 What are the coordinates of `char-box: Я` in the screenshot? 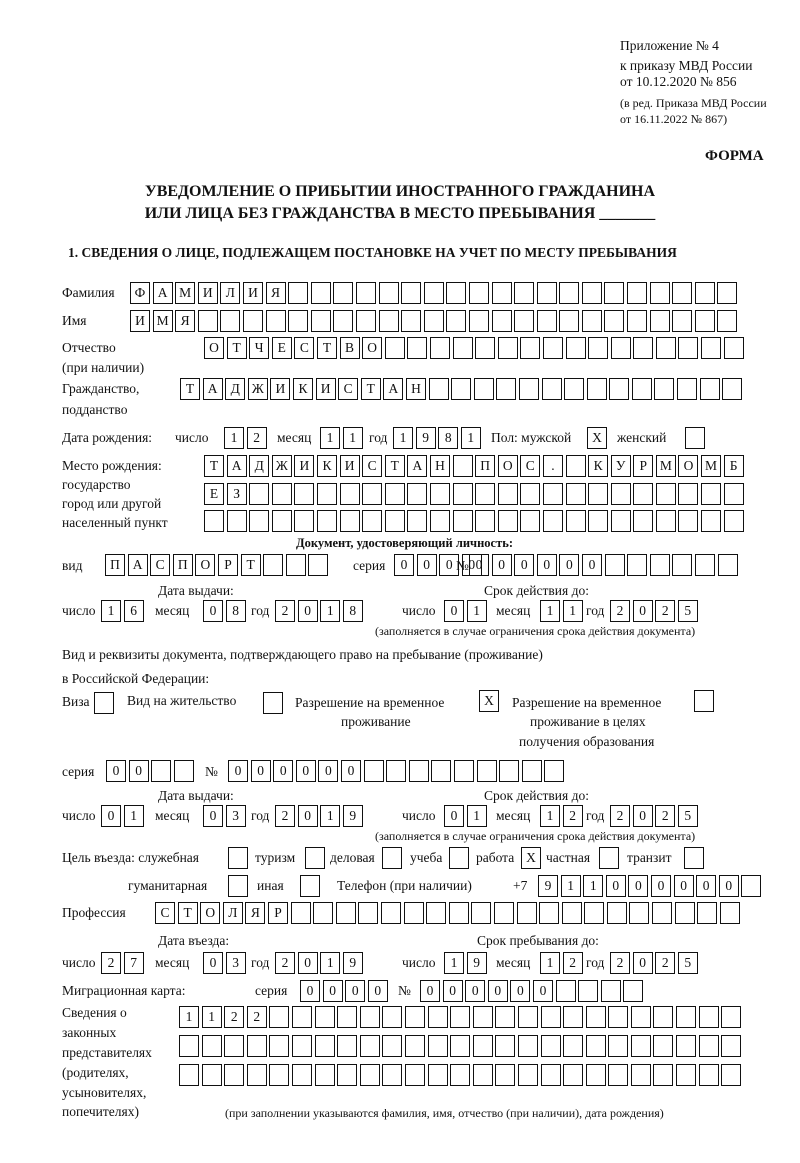 It's located at (255, 913).